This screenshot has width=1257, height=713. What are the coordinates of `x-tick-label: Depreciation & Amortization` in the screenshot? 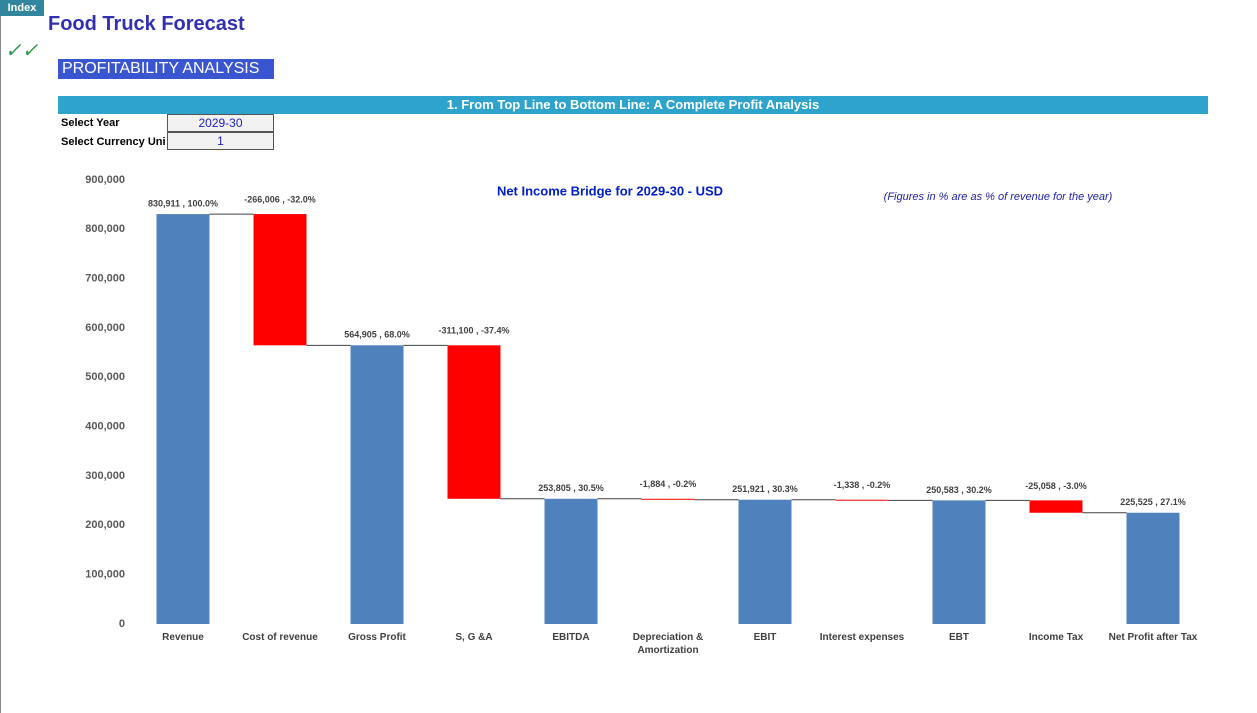 It's located at (668, 644).